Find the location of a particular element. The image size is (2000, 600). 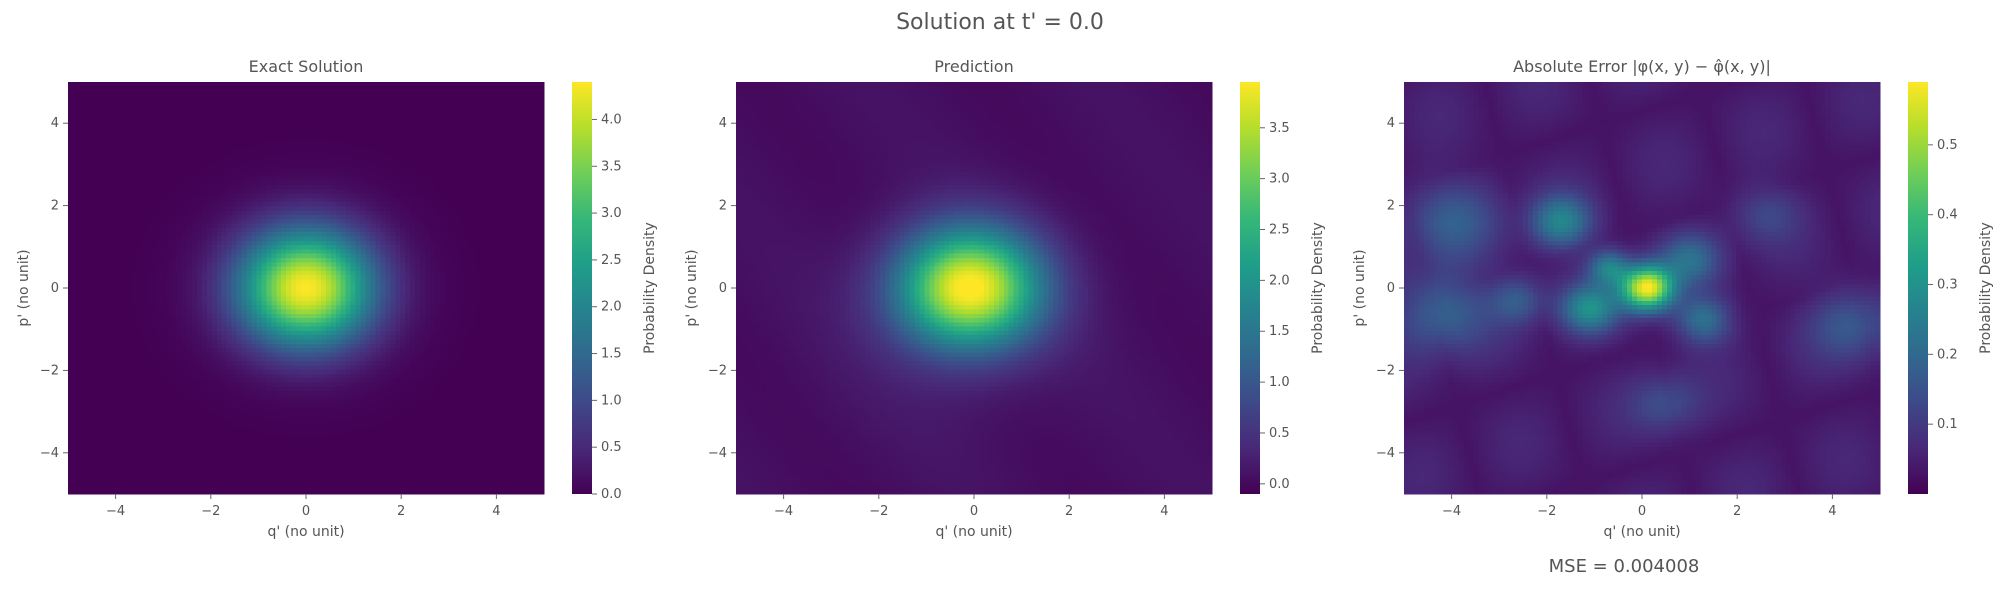

colorbar-tick-label: 0.1 is located at coordinates (1947, 424).